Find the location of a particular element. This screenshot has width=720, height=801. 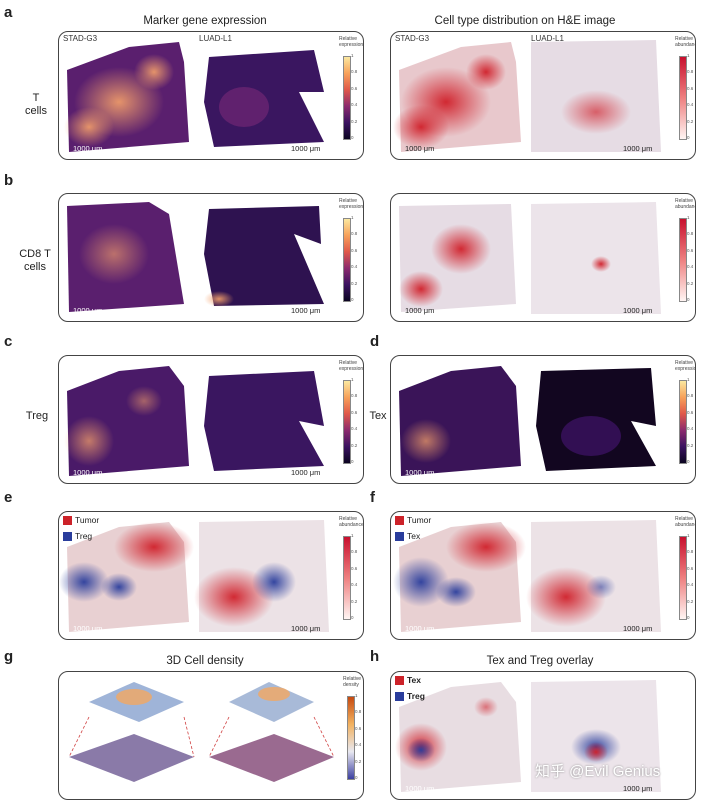

panel-label-b: b is located at coordinates (9, 180).